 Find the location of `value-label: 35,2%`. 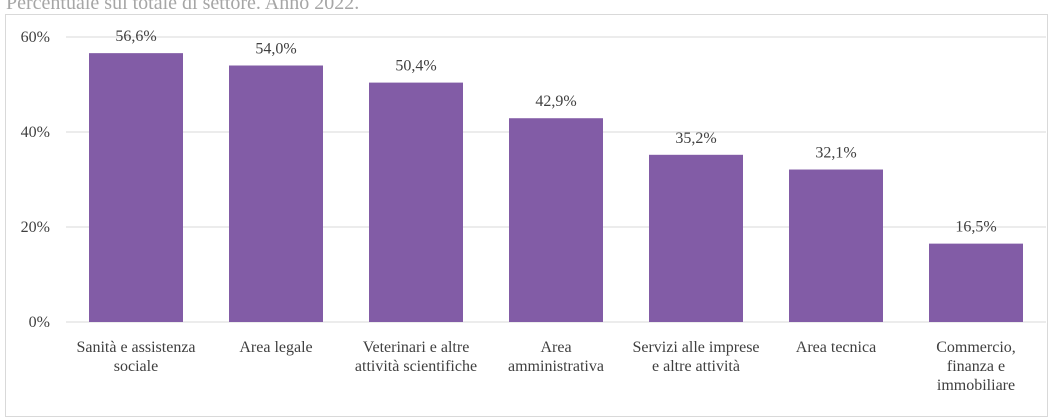

value-label: 35,2% is located at coordinates (695, 138).